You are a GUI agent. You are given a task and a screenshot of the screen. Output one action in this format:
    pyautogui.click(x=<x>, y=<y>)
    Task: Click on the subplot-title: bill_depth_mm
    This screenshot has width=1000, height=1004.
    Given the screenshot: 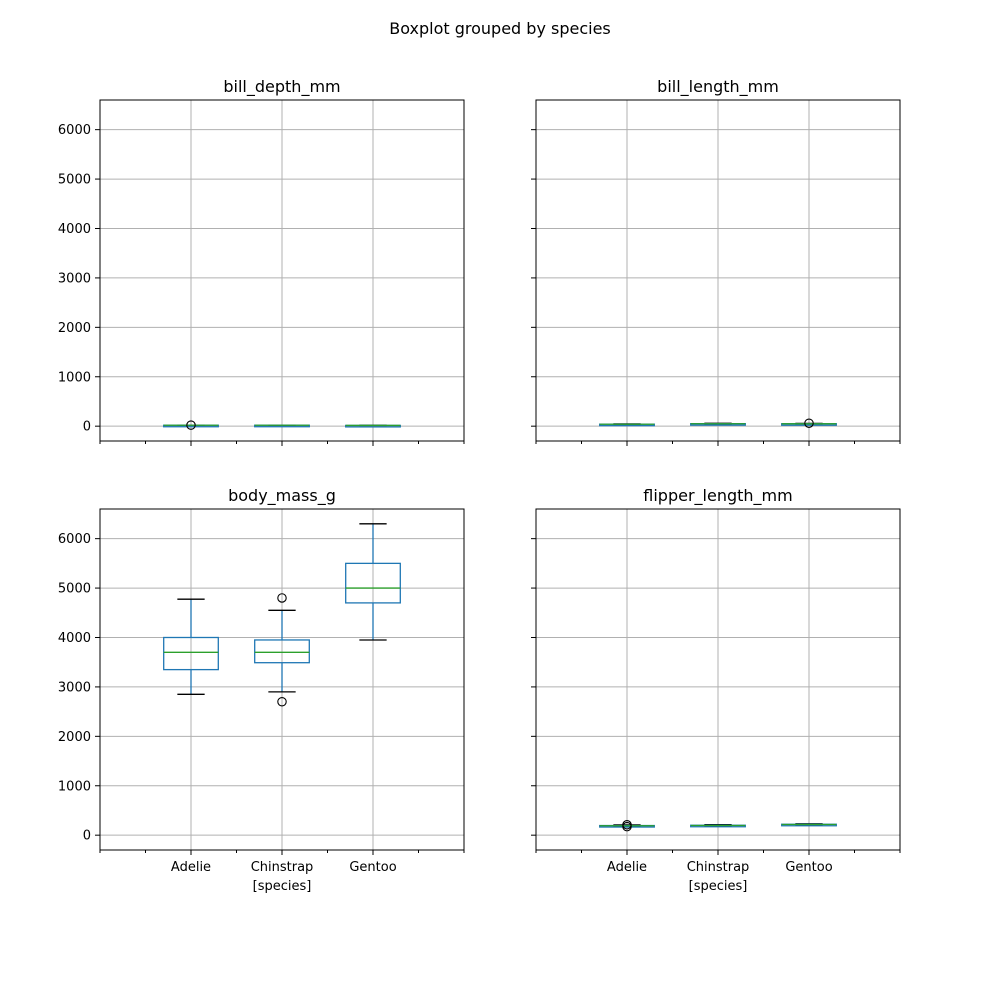 What is the action you would take?
    pyautogui.click(x=281, y=87)
    